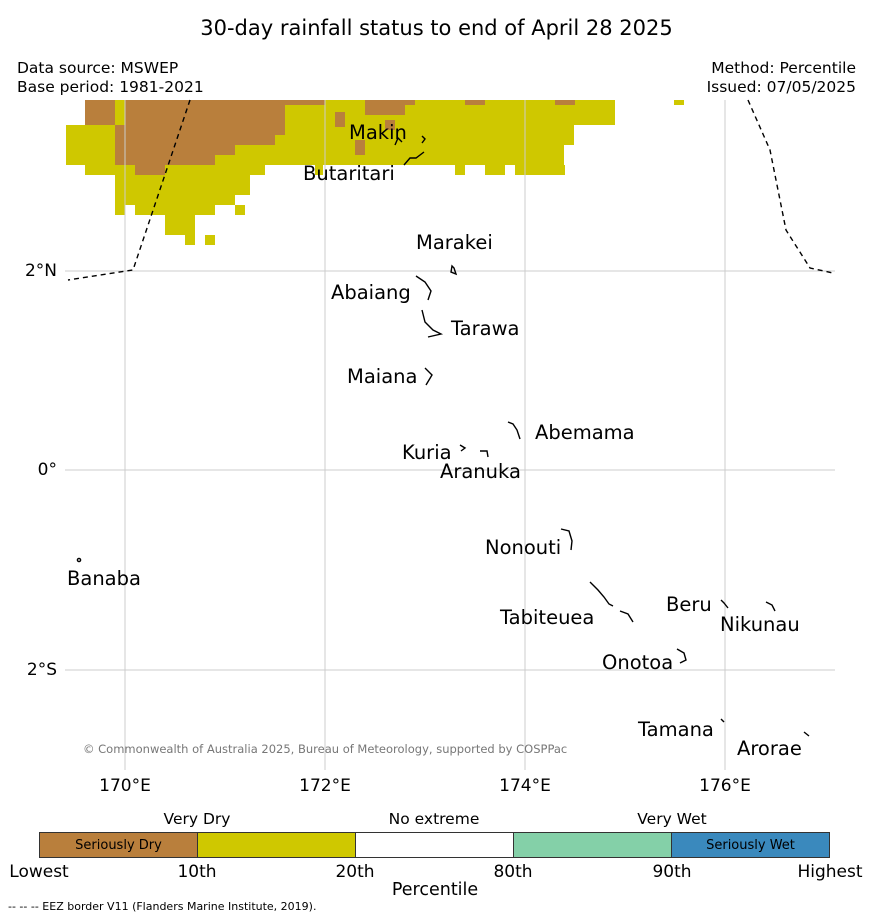 This screenshot has height=919, width=873. Describe the element at coordinates (125, 786) in the screenshot. I see `lon-label-170e: 170°E` at that location.